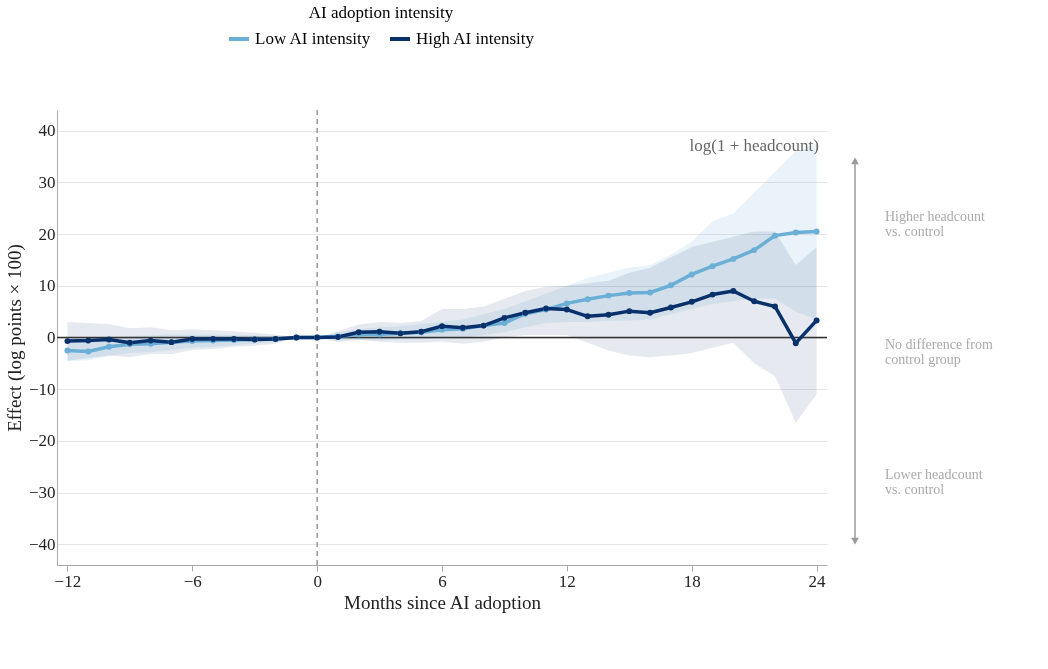 This screenshot has height=669, width=1048. What do you see at coordinates (68, 581) in the screenshot?
I see `x-tick-label: −12` at bounding box center [68, 581].